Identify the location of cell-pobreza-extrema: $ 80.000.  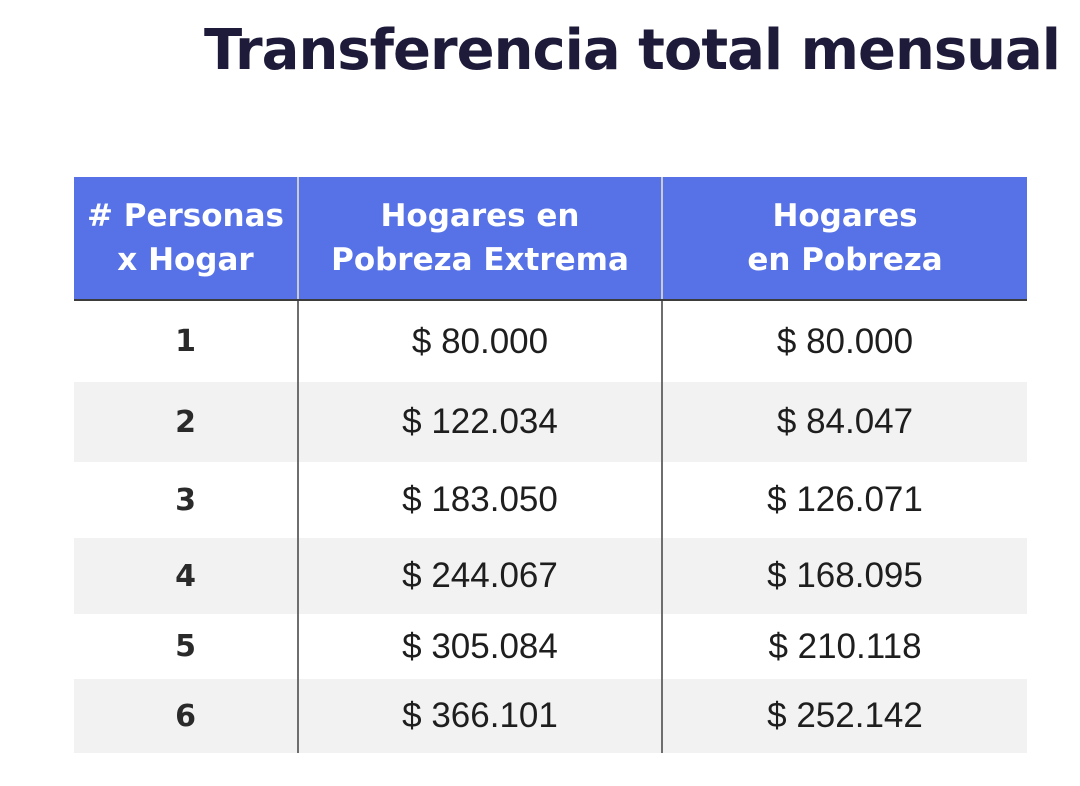
(479, 341).